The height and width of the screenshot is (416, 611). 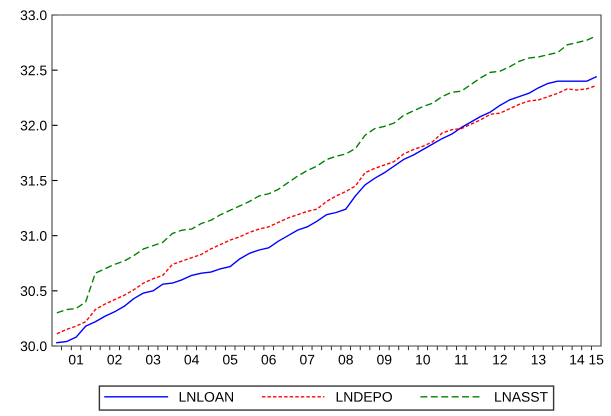 What do you see at coordinates (33, 125) in the screenshot?
I see `y-tick-label: 32.0` at bounding box center [33, 125].